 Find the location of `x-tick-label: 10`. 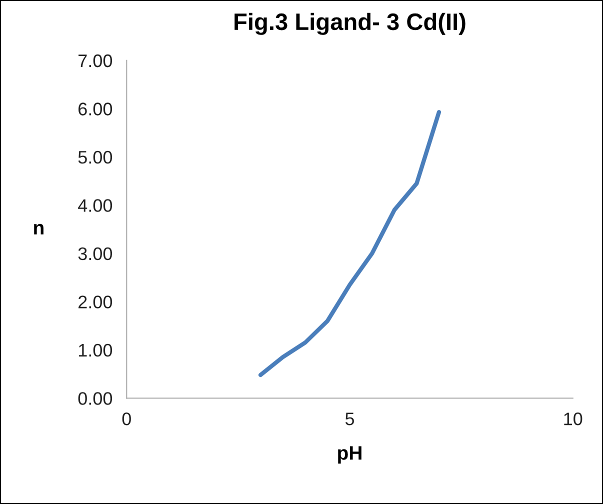

x-tick-label: 10 is located at coordinates (573, 419).